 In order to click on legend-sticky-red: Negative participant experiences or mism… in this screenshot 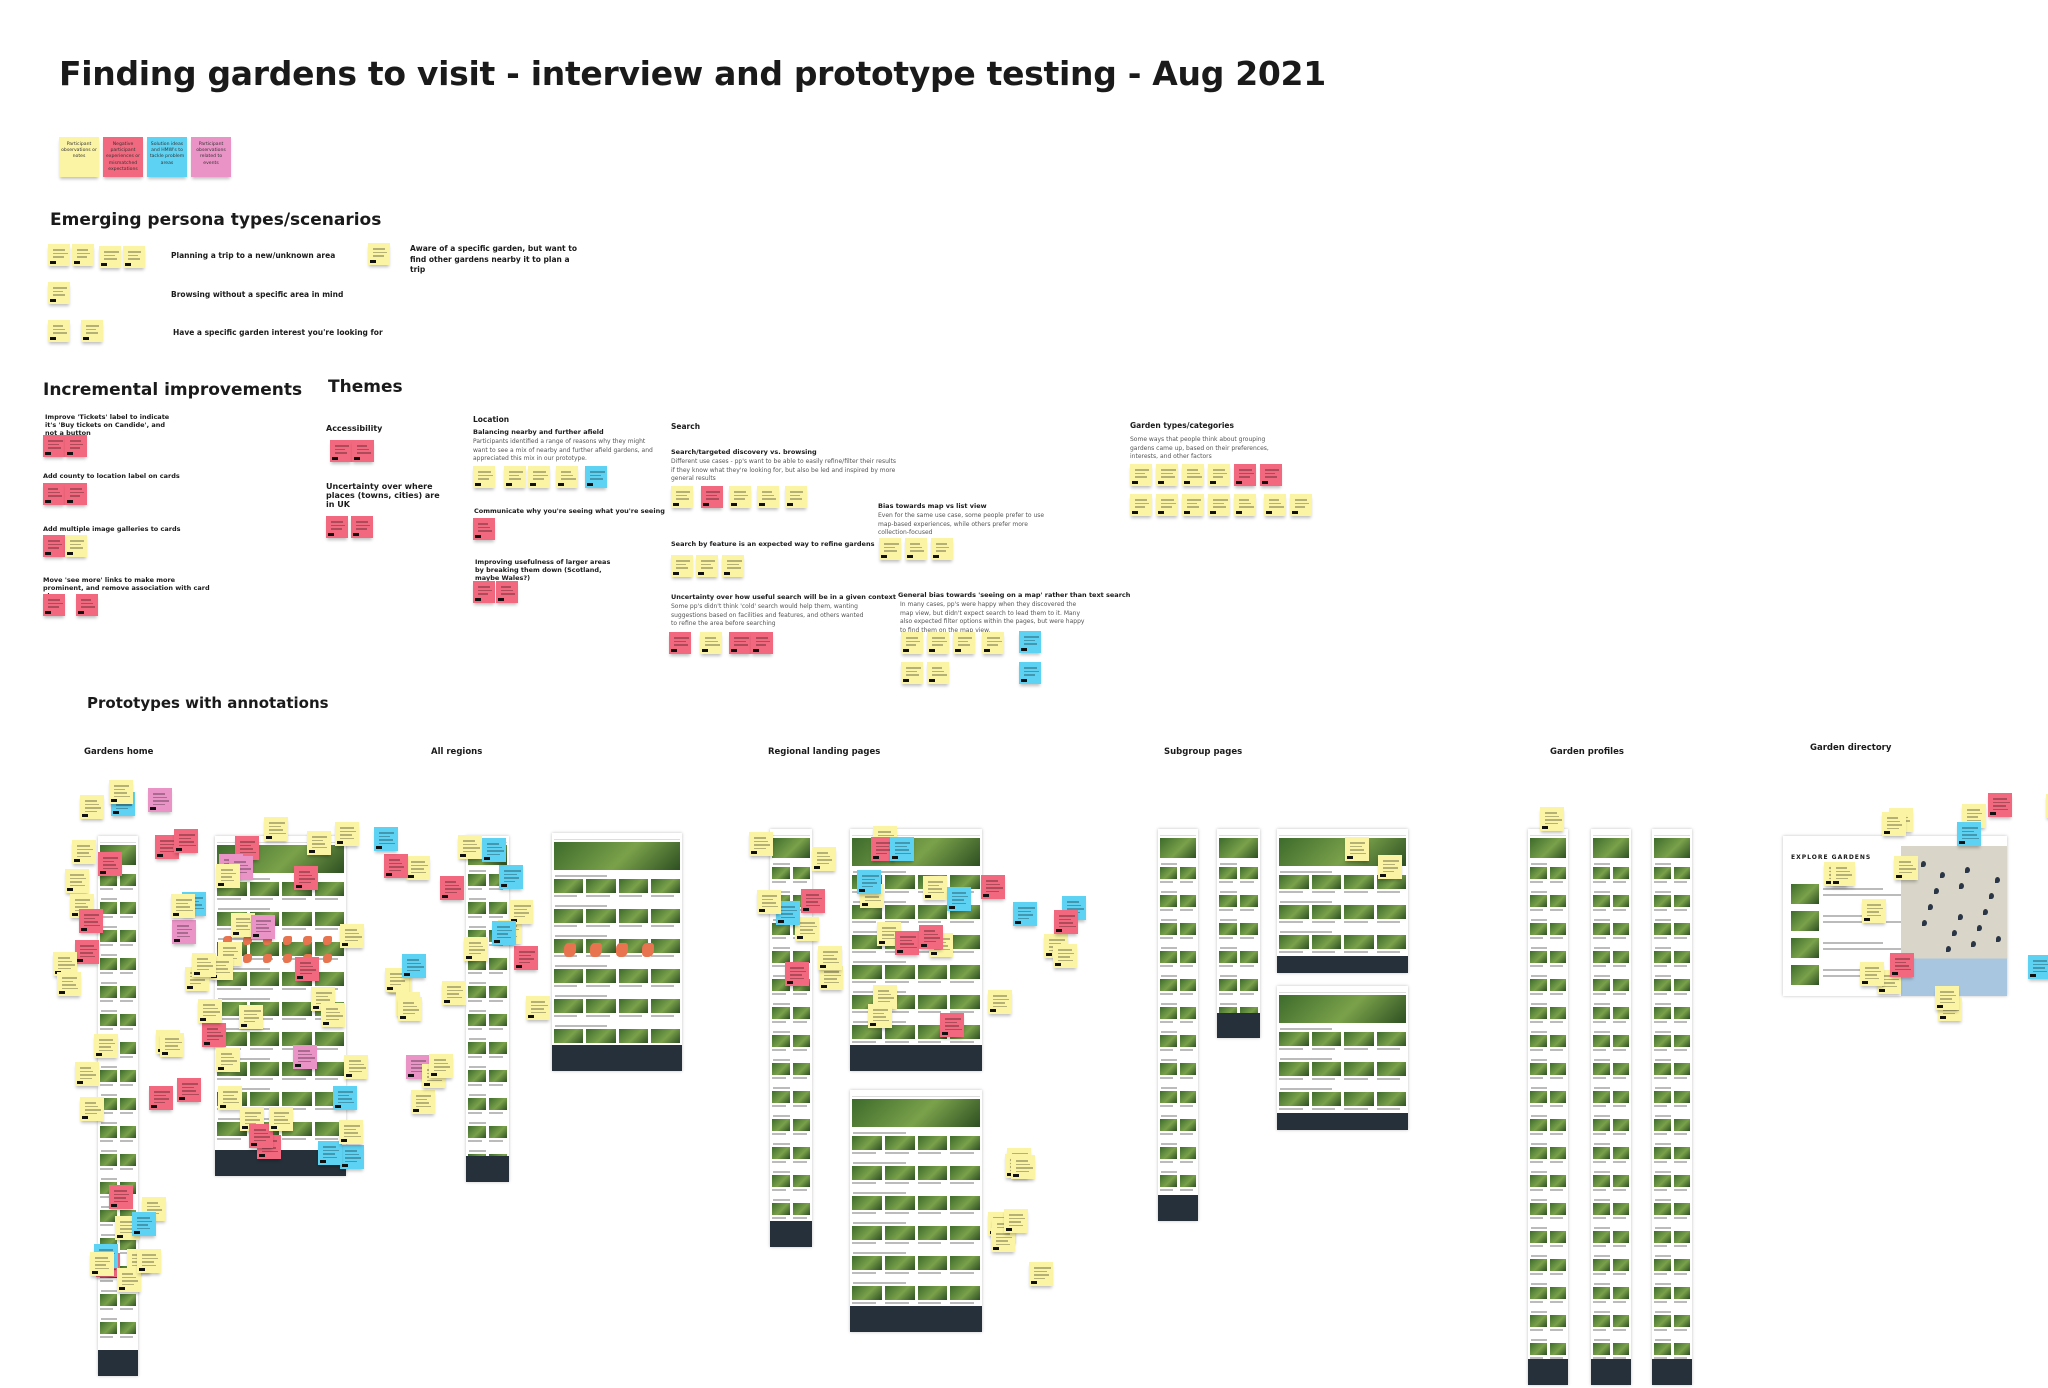, I will do `click(123, 157)`.